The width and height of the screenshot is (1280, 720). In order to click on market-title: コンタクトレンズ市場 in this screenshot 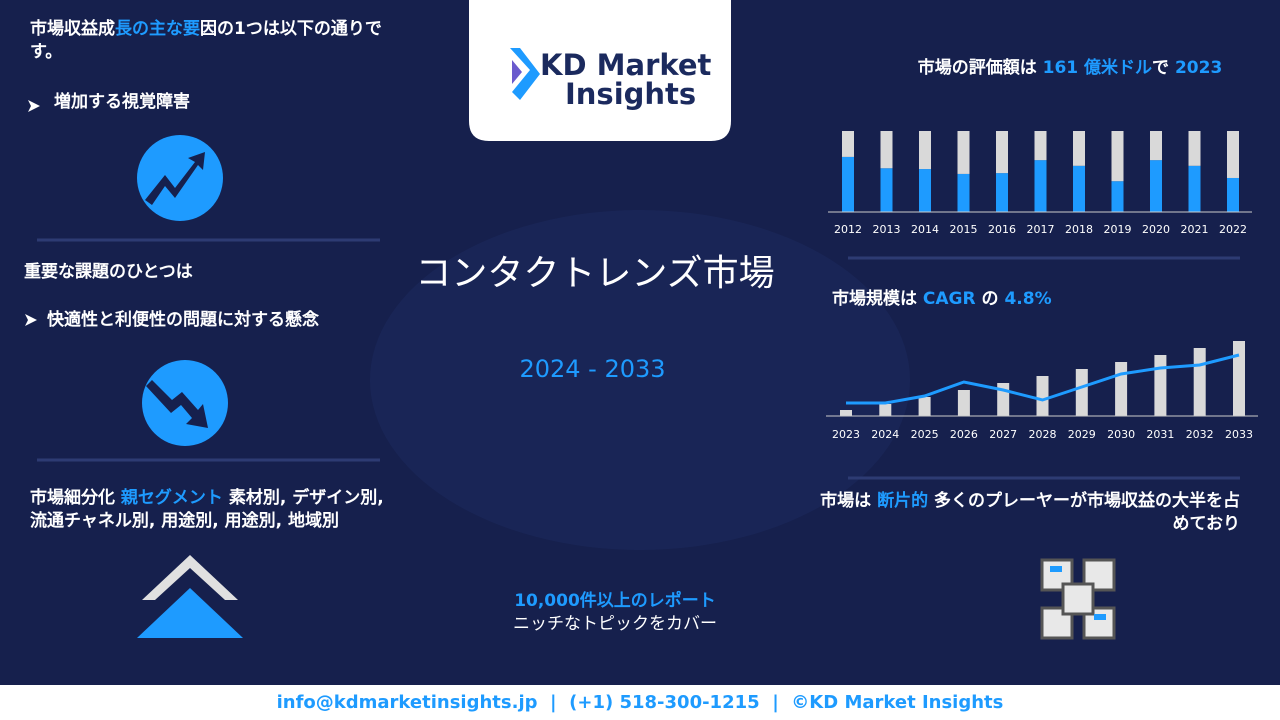, I will do `click(595, 273)`.